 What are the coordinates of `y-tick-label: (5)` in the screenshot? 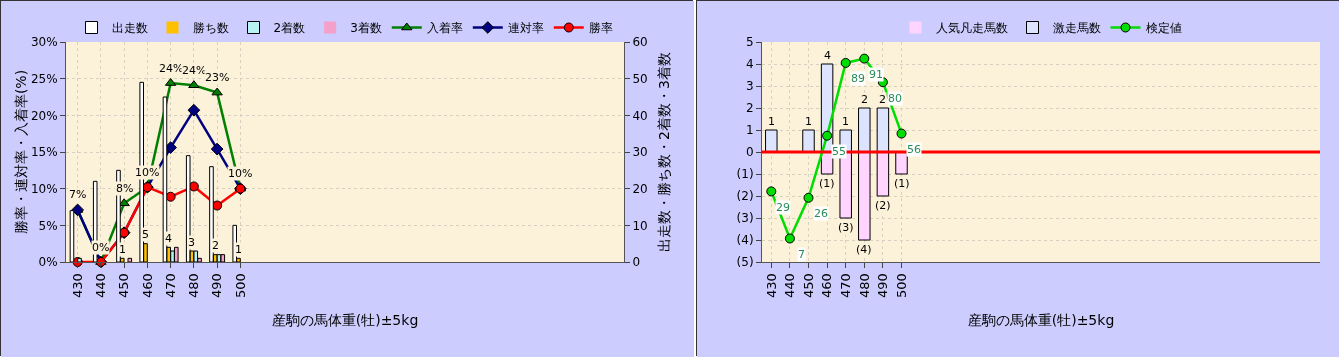 It's located at (745, 262).